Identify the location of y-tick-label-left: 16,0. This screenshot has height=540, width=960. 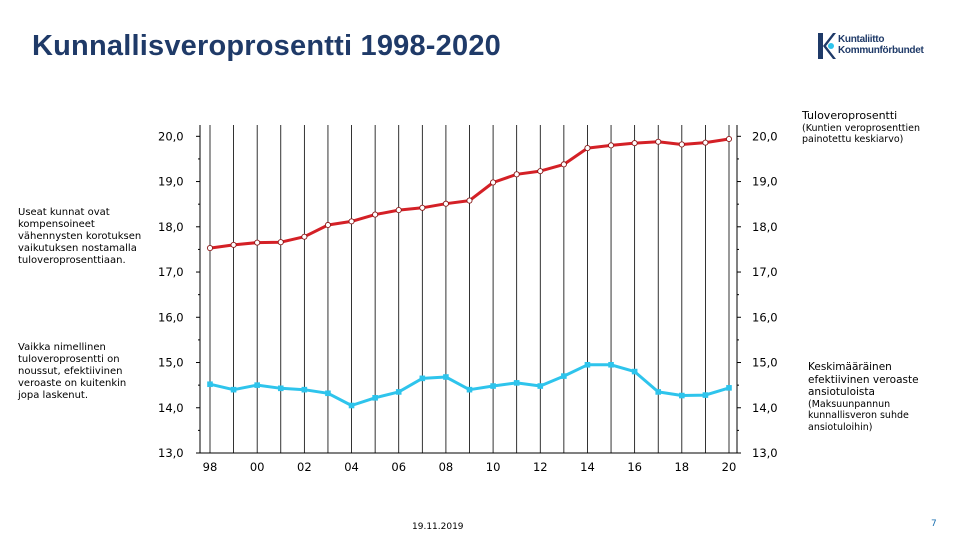
(171, 317).